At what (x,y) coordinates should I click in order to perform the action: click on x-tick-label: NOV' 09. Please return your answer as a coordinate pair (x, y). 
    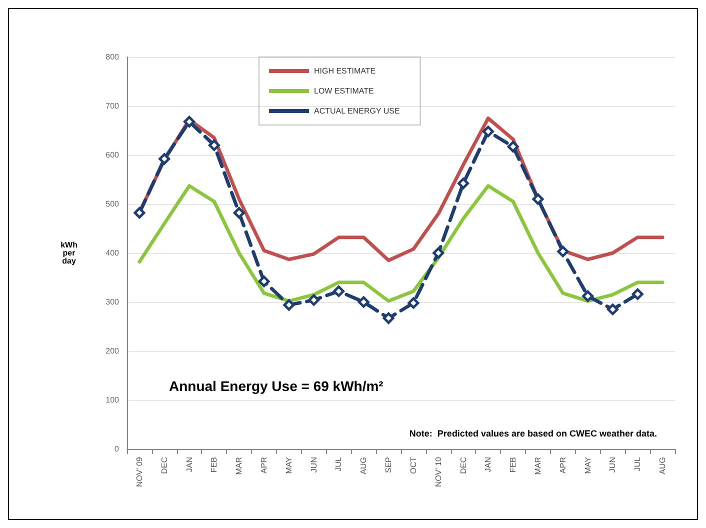
    Looking at the image, I should click on (139, 471).